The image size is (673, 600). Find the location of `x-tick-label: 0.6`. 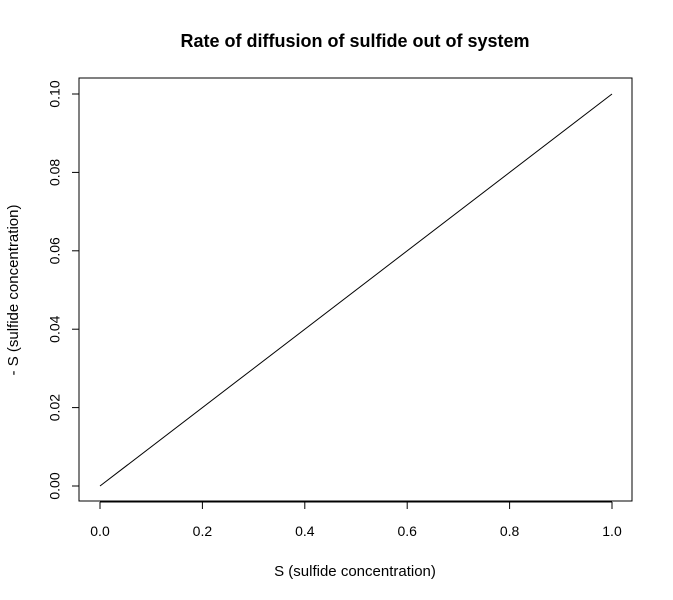

x-tick-label: 0.6 is located at coordinates (407, 531).